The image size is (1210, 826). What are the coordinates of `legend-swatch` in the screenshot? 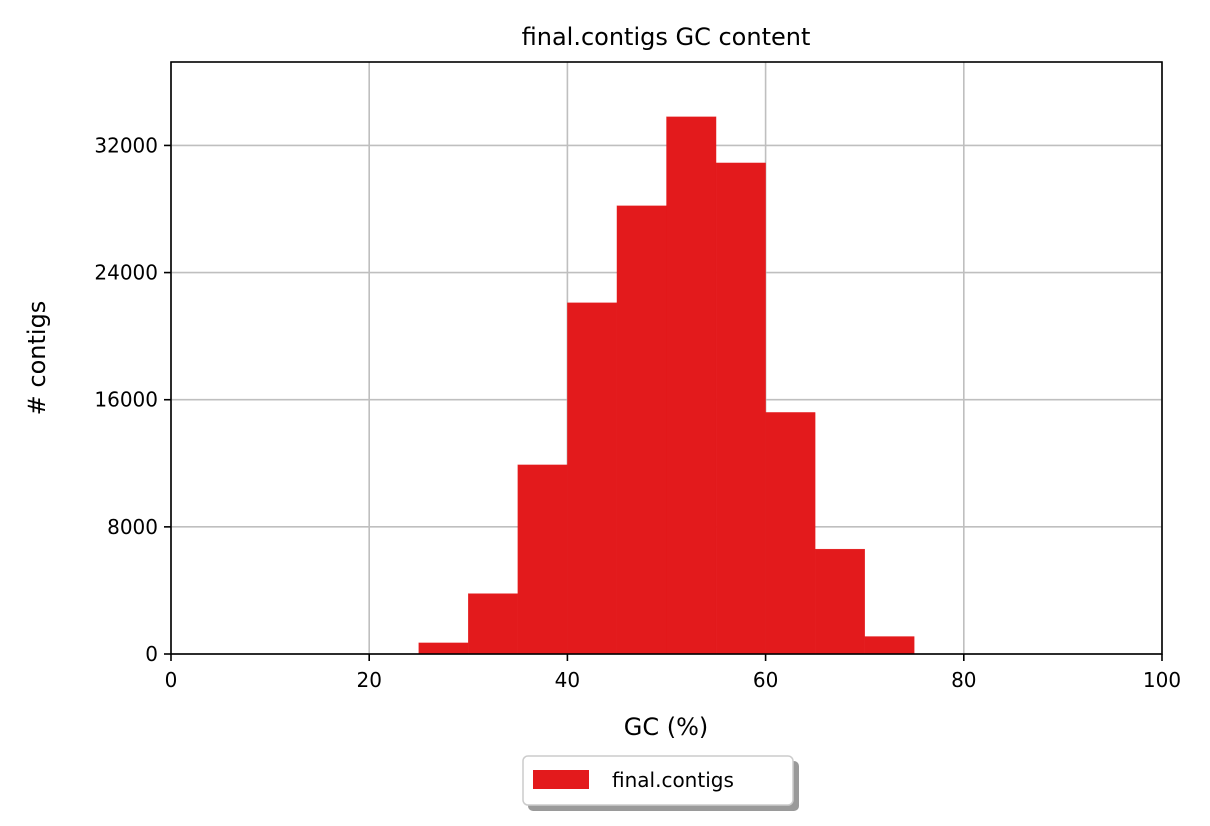 It's located at (561, 779).